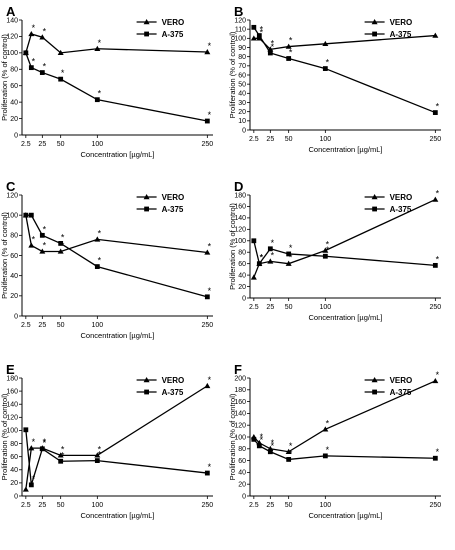 This screenshot has height=550, width=455. What do you see at coordinates (242, 84) in the screenshot?
I see `y-tick-label: 50` at bounding box center [242, 84].